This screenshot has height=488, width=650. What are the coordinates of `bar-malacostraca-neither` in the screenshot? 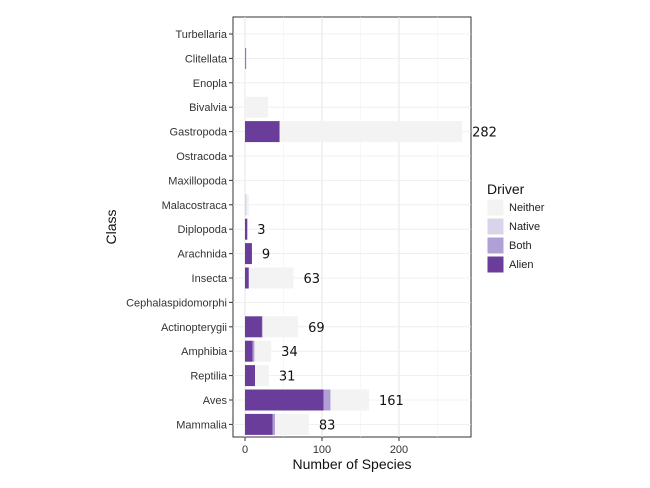 It's located at (247, 205).